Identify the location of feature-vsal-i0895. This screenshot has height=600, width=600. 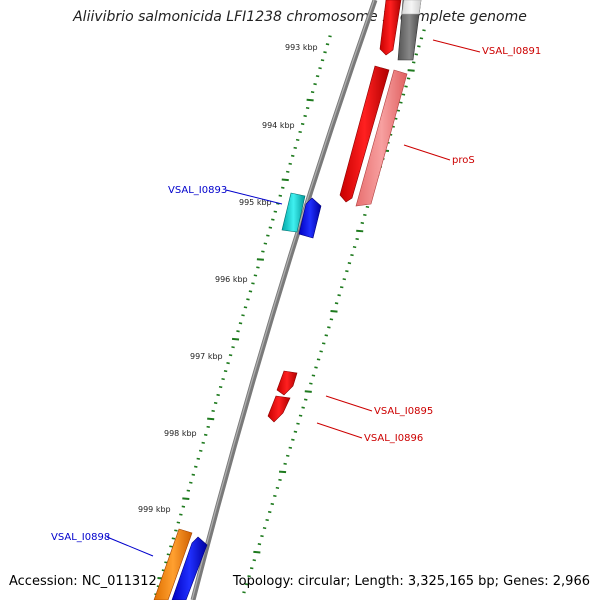
(287, 383).